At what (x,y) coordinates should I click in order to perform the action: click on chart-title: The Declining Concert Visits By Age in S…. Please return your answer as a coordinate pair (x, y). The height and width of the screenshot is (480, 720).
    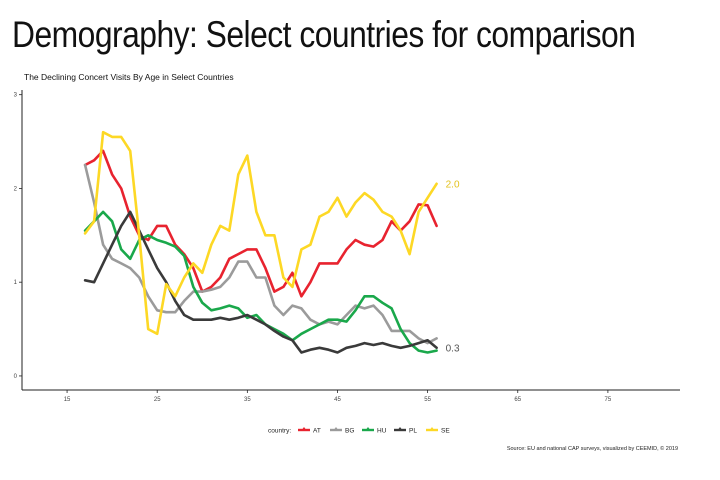
    Looking at the image, I should click on (129, 77).